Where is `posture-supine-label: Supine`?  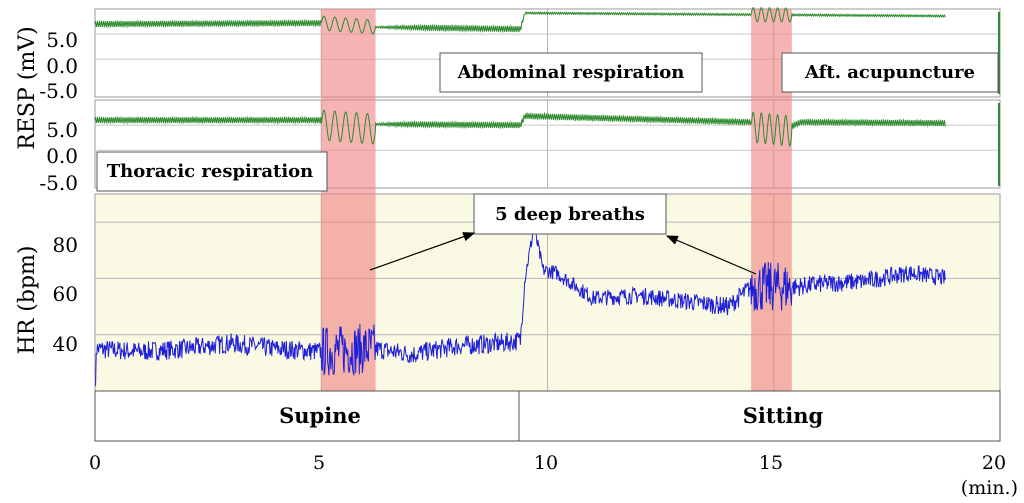 posture-supine-label: Supine is located at coordinates (320, 415).